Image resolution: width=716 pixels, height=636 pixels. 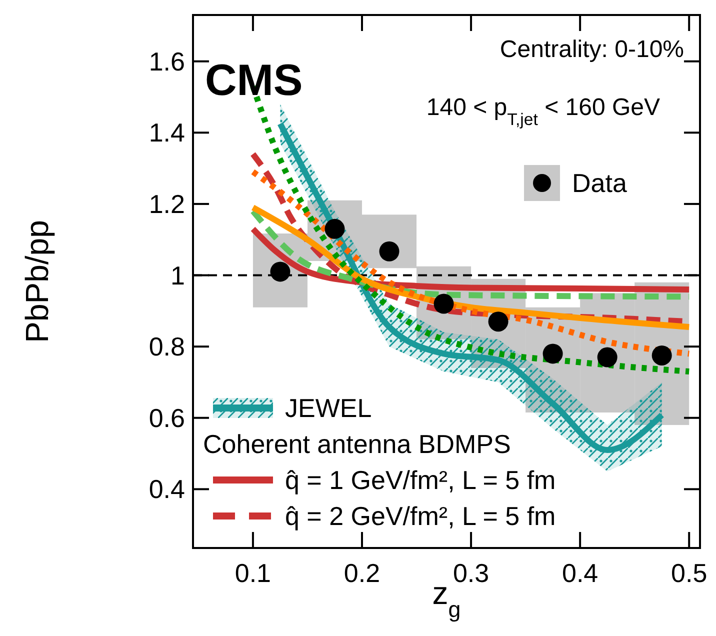 I want to click on y-tick-label: 1.6, so click(x=166, y=61).